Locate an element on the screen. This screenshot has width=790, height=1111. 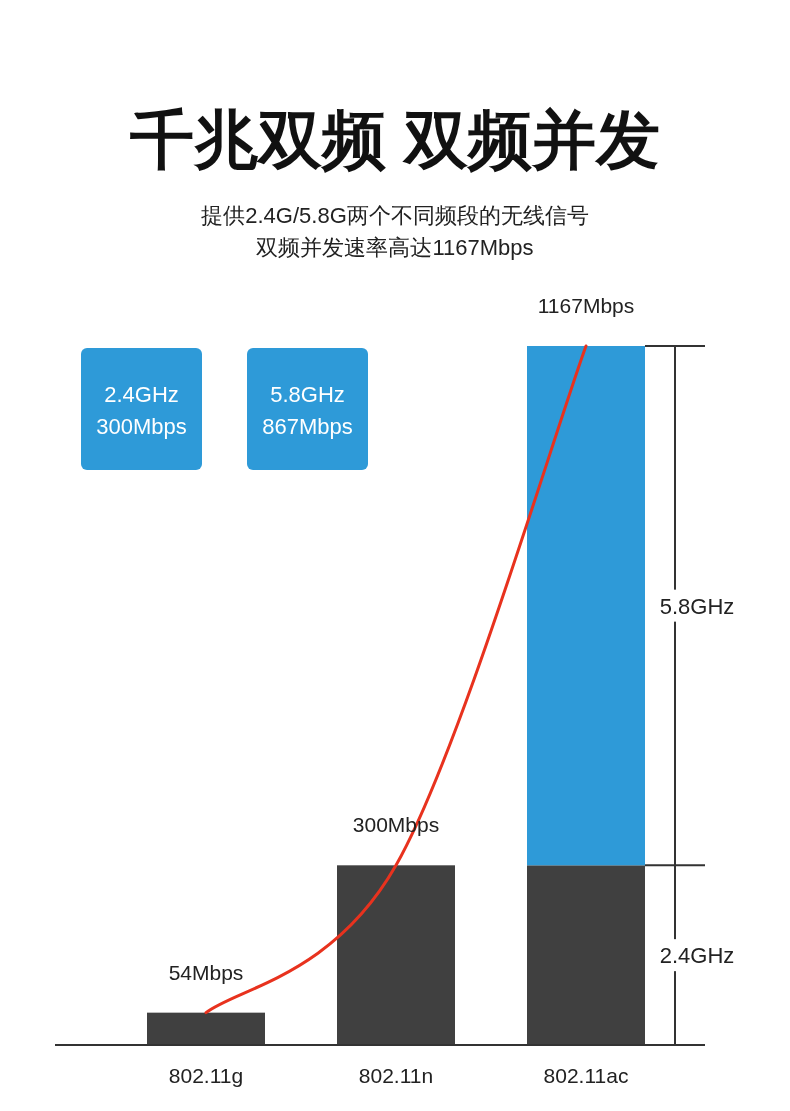
text: 提供2.4G/5.8G两个不同频段的无线信号 is located at coordinates (395, 215).